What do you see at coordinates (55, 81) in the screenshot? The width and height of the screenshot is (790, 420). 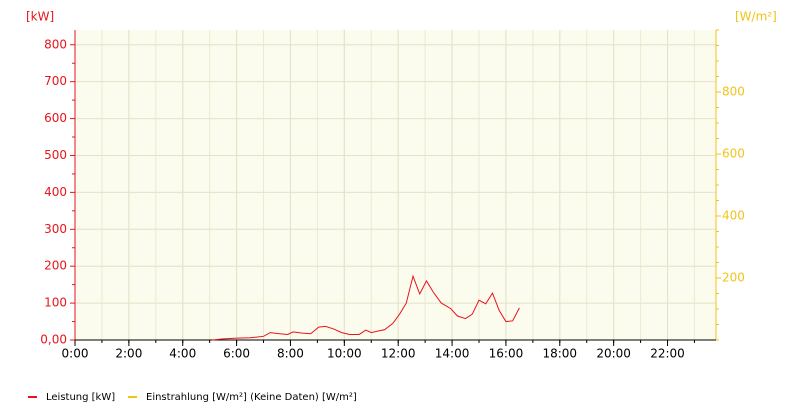 I see `y-tick-label: 700` at bounding box center [55, 81].